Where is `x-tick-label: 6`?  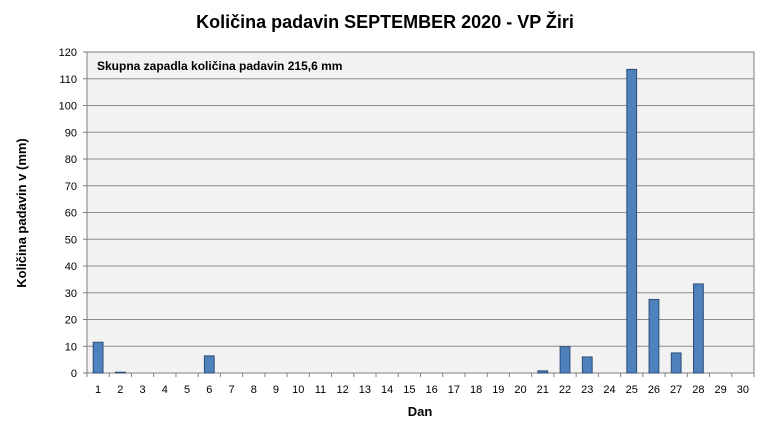 x-tick-label: 6 is located at coordinates (209, 390).